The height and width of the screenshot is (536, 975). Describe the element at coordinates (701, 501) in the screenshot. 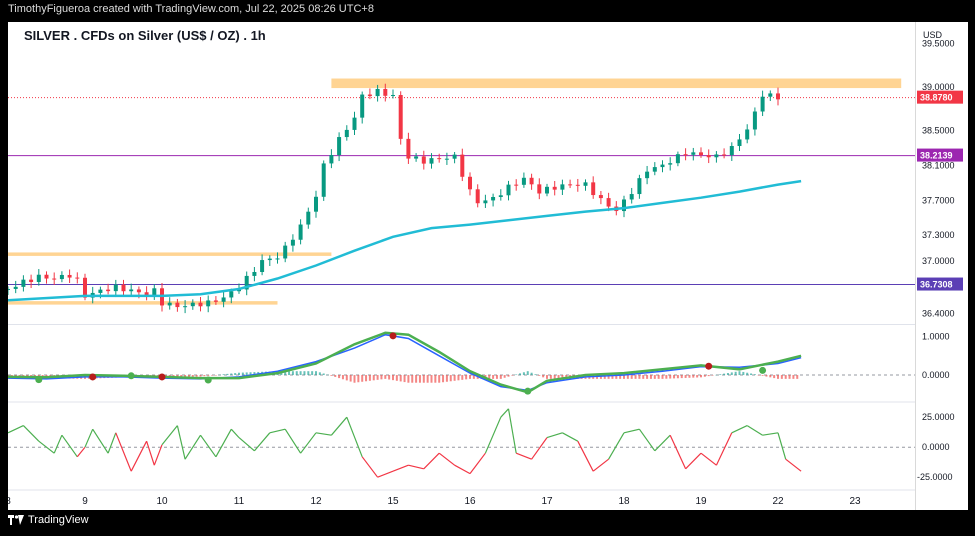

I see `time-tick-label: 19` at that location.